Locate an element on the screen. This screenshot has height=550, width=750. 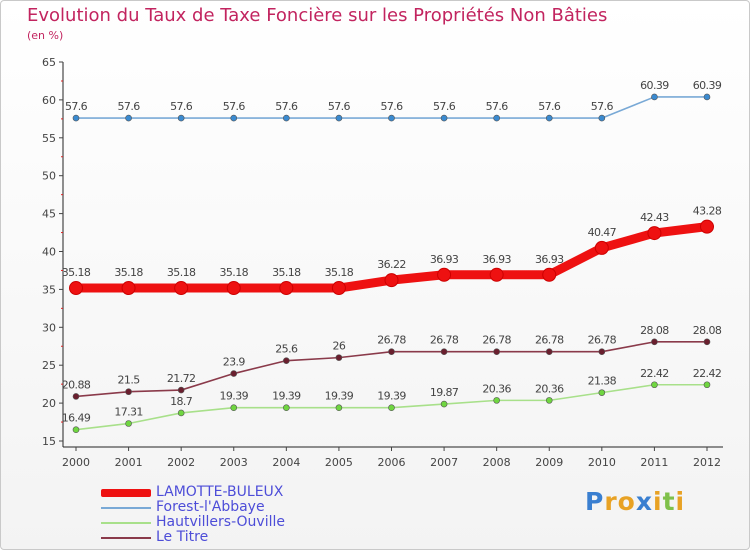
logo-letter: r is located at coordinates (611, 501).